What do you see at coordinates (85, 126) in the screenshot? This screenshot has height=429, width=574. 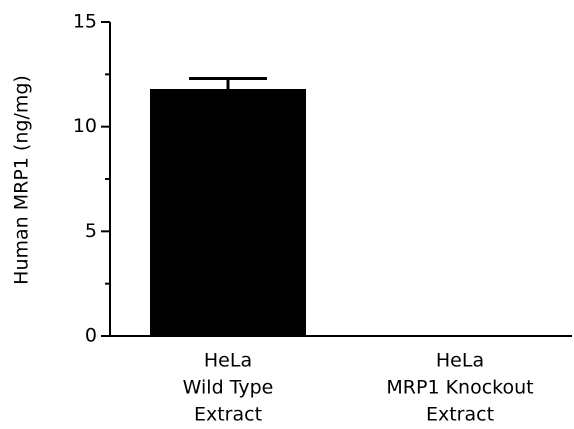 I see `y-tick-label: 10` at bounding box center [85, 126].